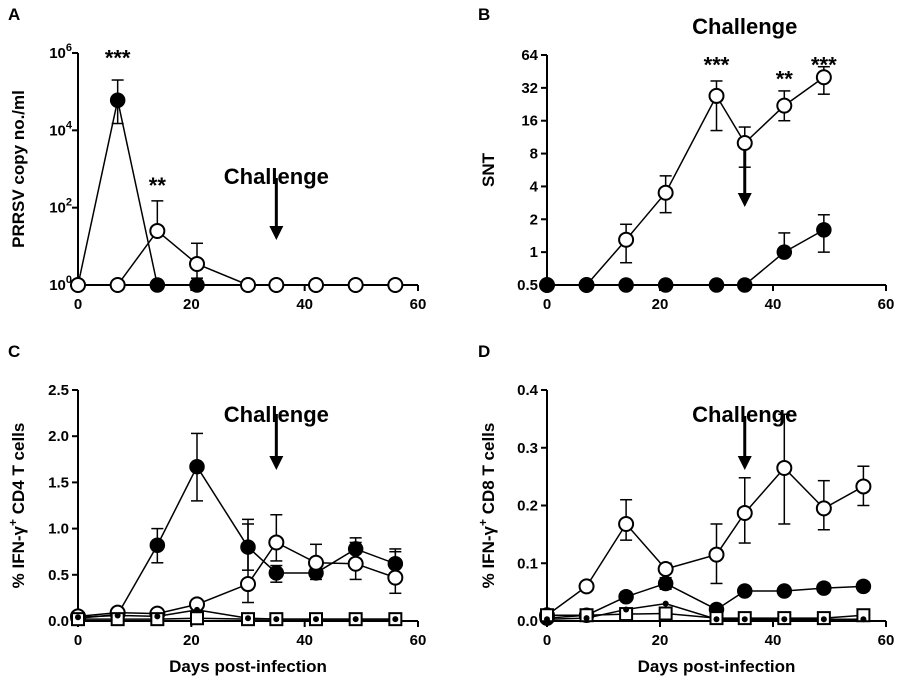 This screenshot has height=692, width=909. Describe the element at coordinates (534, 154) in the screenshot. I see `y-tick-label: 8` at that location.